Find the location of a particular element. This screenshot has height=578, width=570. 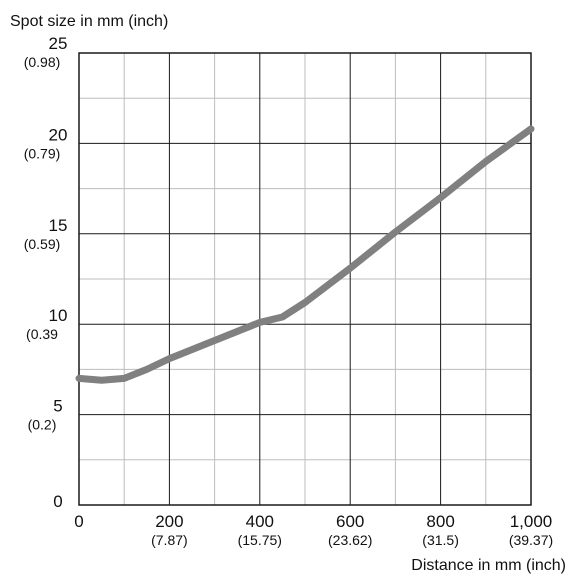

y-axis-label: Spot size in mm (inch) is located at coordinates (89, 21).